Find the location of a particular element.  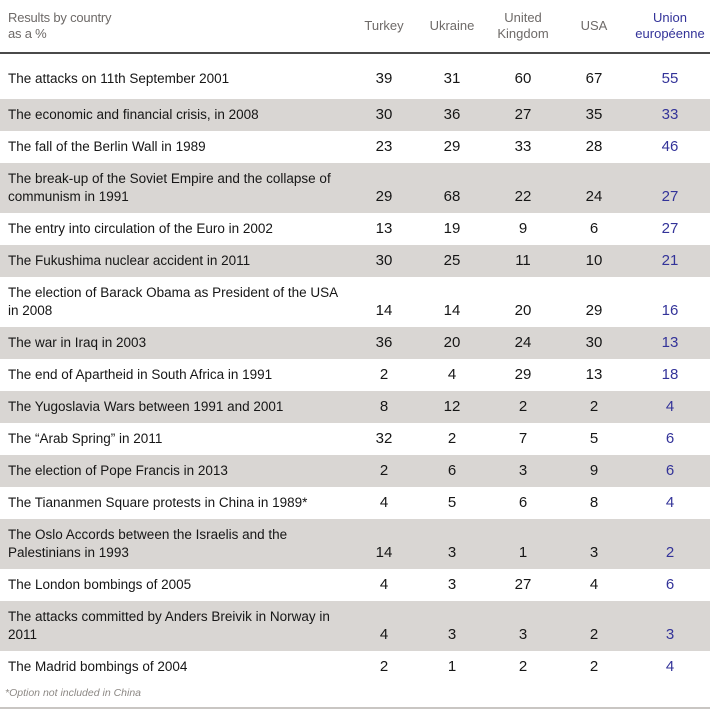

value-cell: 11 is located at coordinates (523, 260).